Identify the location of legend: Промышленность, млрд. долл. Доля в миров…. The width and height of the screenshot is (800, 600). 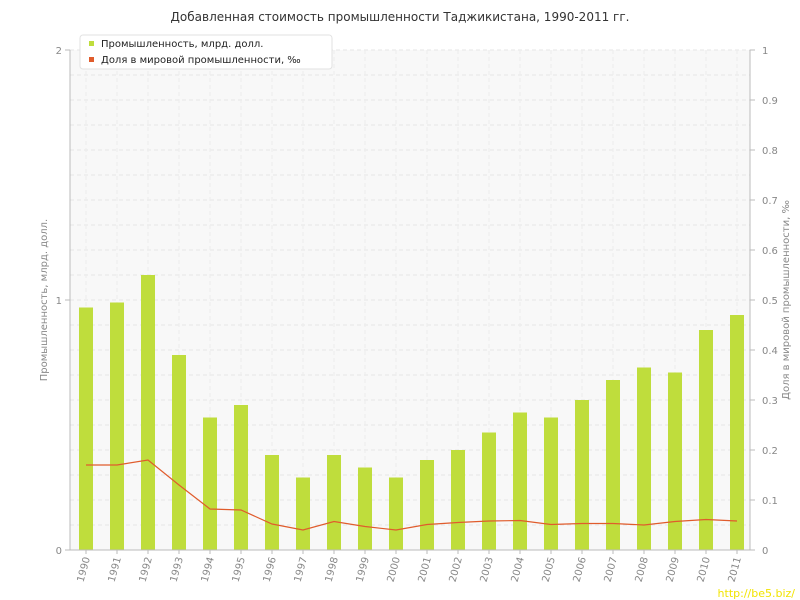
(206, 52).